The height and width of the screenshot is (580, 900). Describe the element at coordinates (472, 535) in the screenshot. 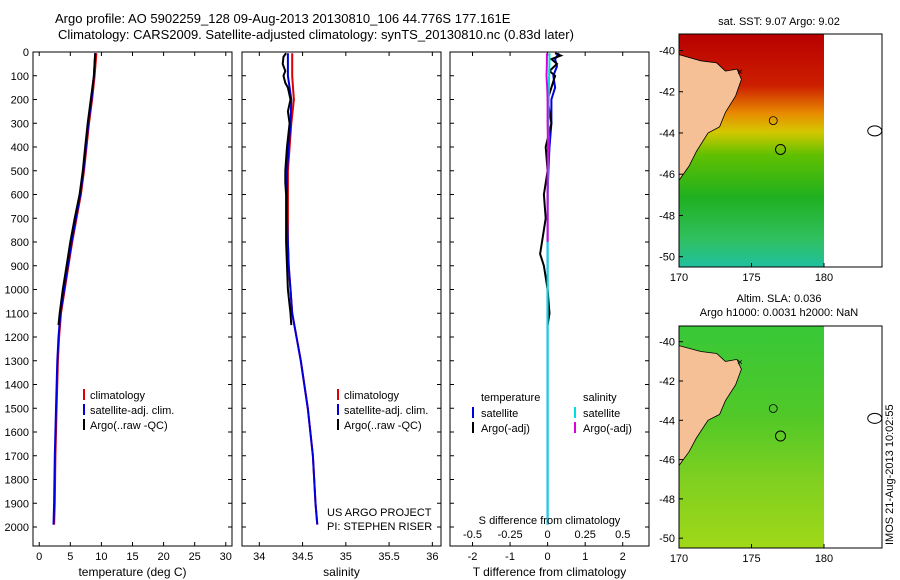

I see `secondary-tick-label: -0.5` at that location.